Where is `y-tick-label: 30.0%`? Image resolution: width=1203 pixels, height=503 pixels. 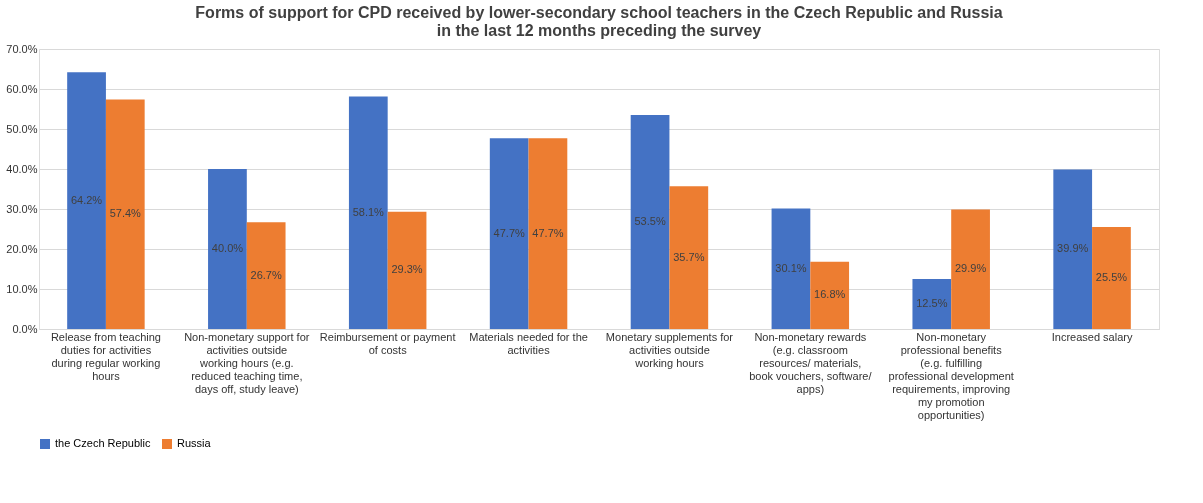 y-tick-label: 30.0% is located at coordinates (22, 208).